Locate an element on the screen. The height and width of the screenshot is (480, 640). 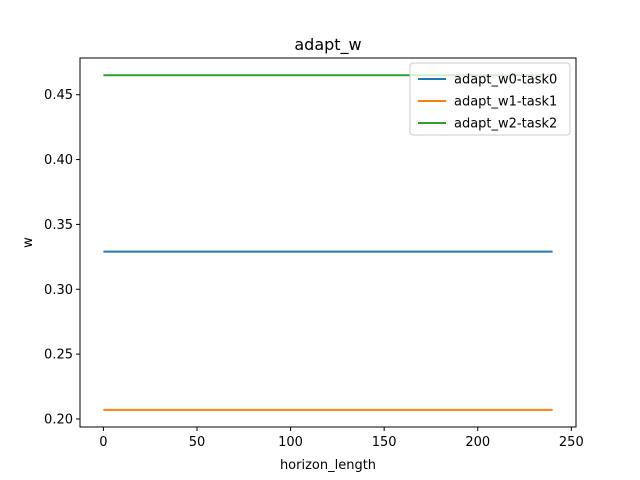
legend-label-0: adapt_w0-task0 is located at coordinates (505, 80).